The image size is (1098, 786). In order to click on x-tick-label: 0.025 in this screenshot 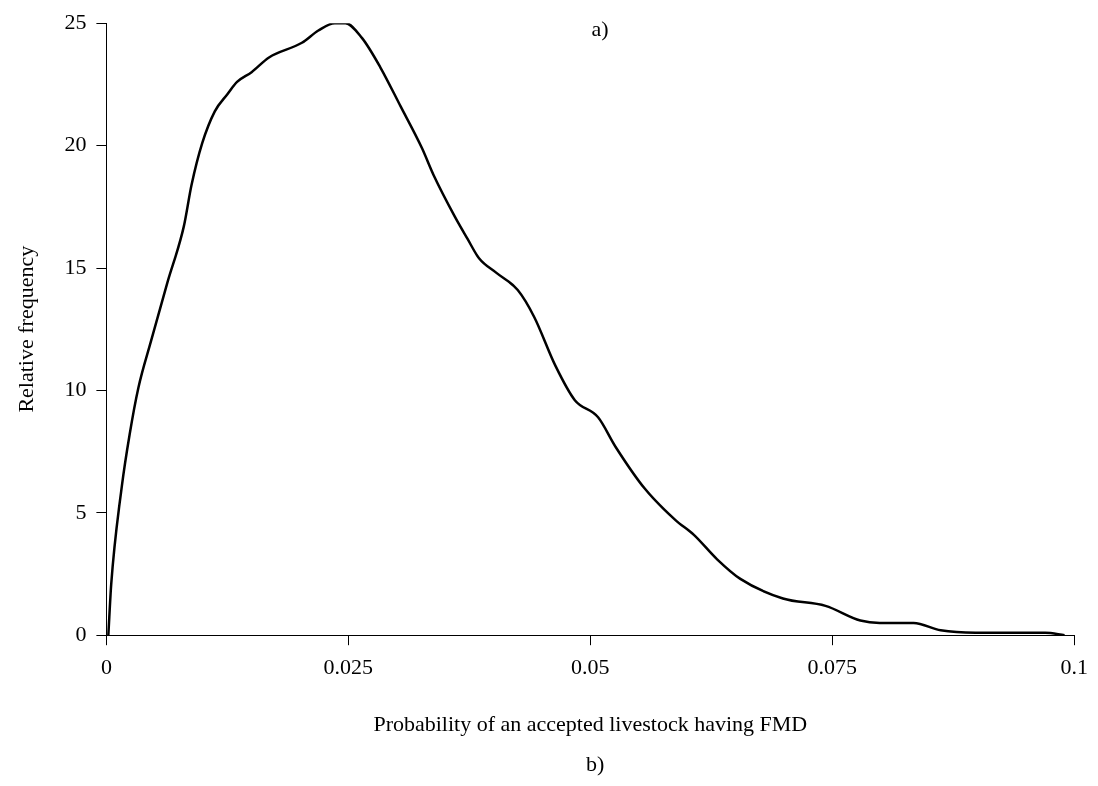, I will do `click(348, 667)`.